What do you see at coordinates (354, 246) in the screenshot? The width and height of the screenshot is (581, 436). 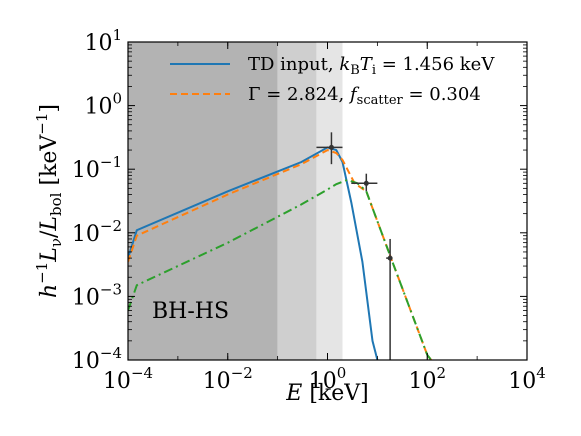 I see `data-points` at bounding box center [354, 246].